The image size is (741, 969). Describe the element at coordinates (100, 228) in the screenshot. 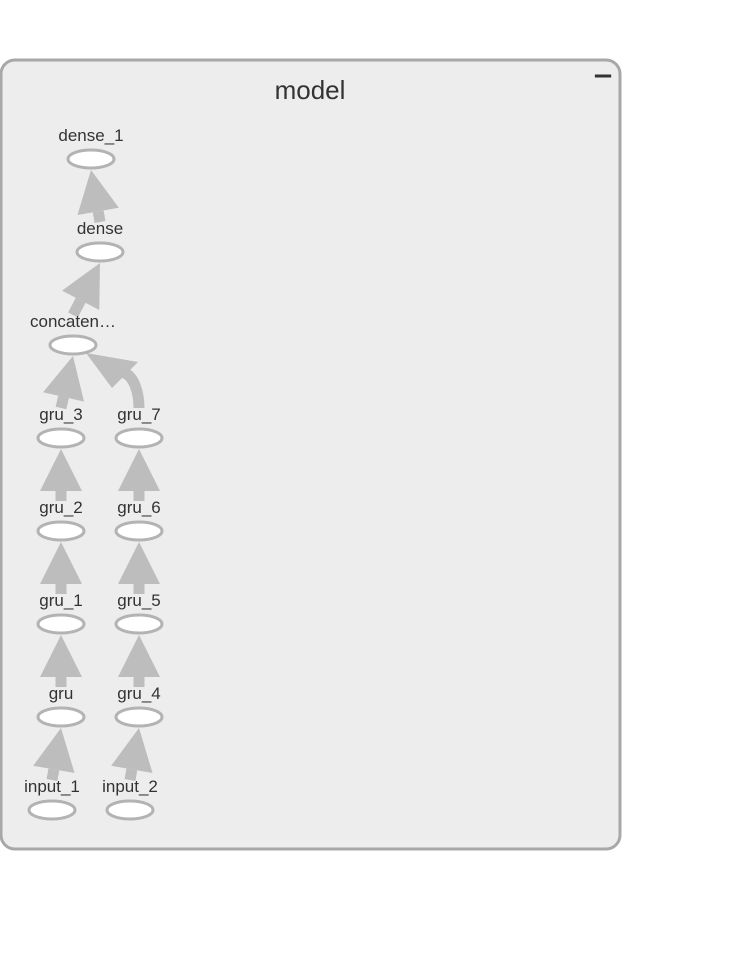

I see `node-label: dense` at that location.